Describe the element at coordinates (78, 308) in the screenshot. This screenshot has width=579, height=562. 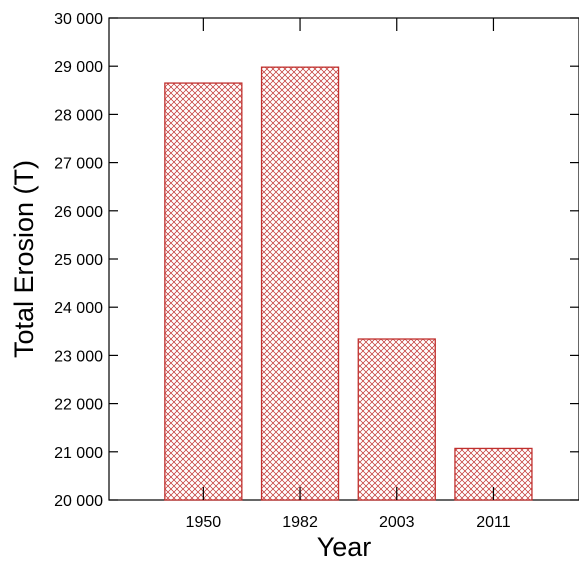
I see `y-tick-label: 24 000` at that location.